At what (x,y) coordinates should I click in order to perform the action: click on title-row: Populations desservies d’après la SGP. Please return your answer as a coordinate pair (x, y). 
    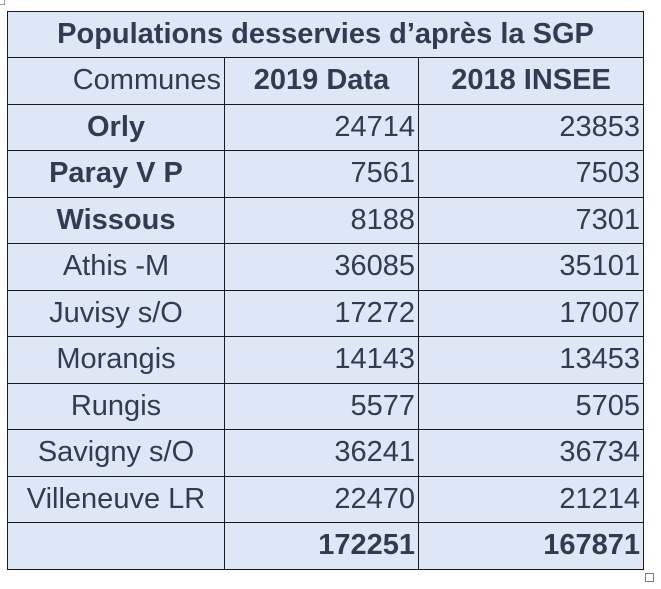
    Looking at the image, I should click on (325, 34).